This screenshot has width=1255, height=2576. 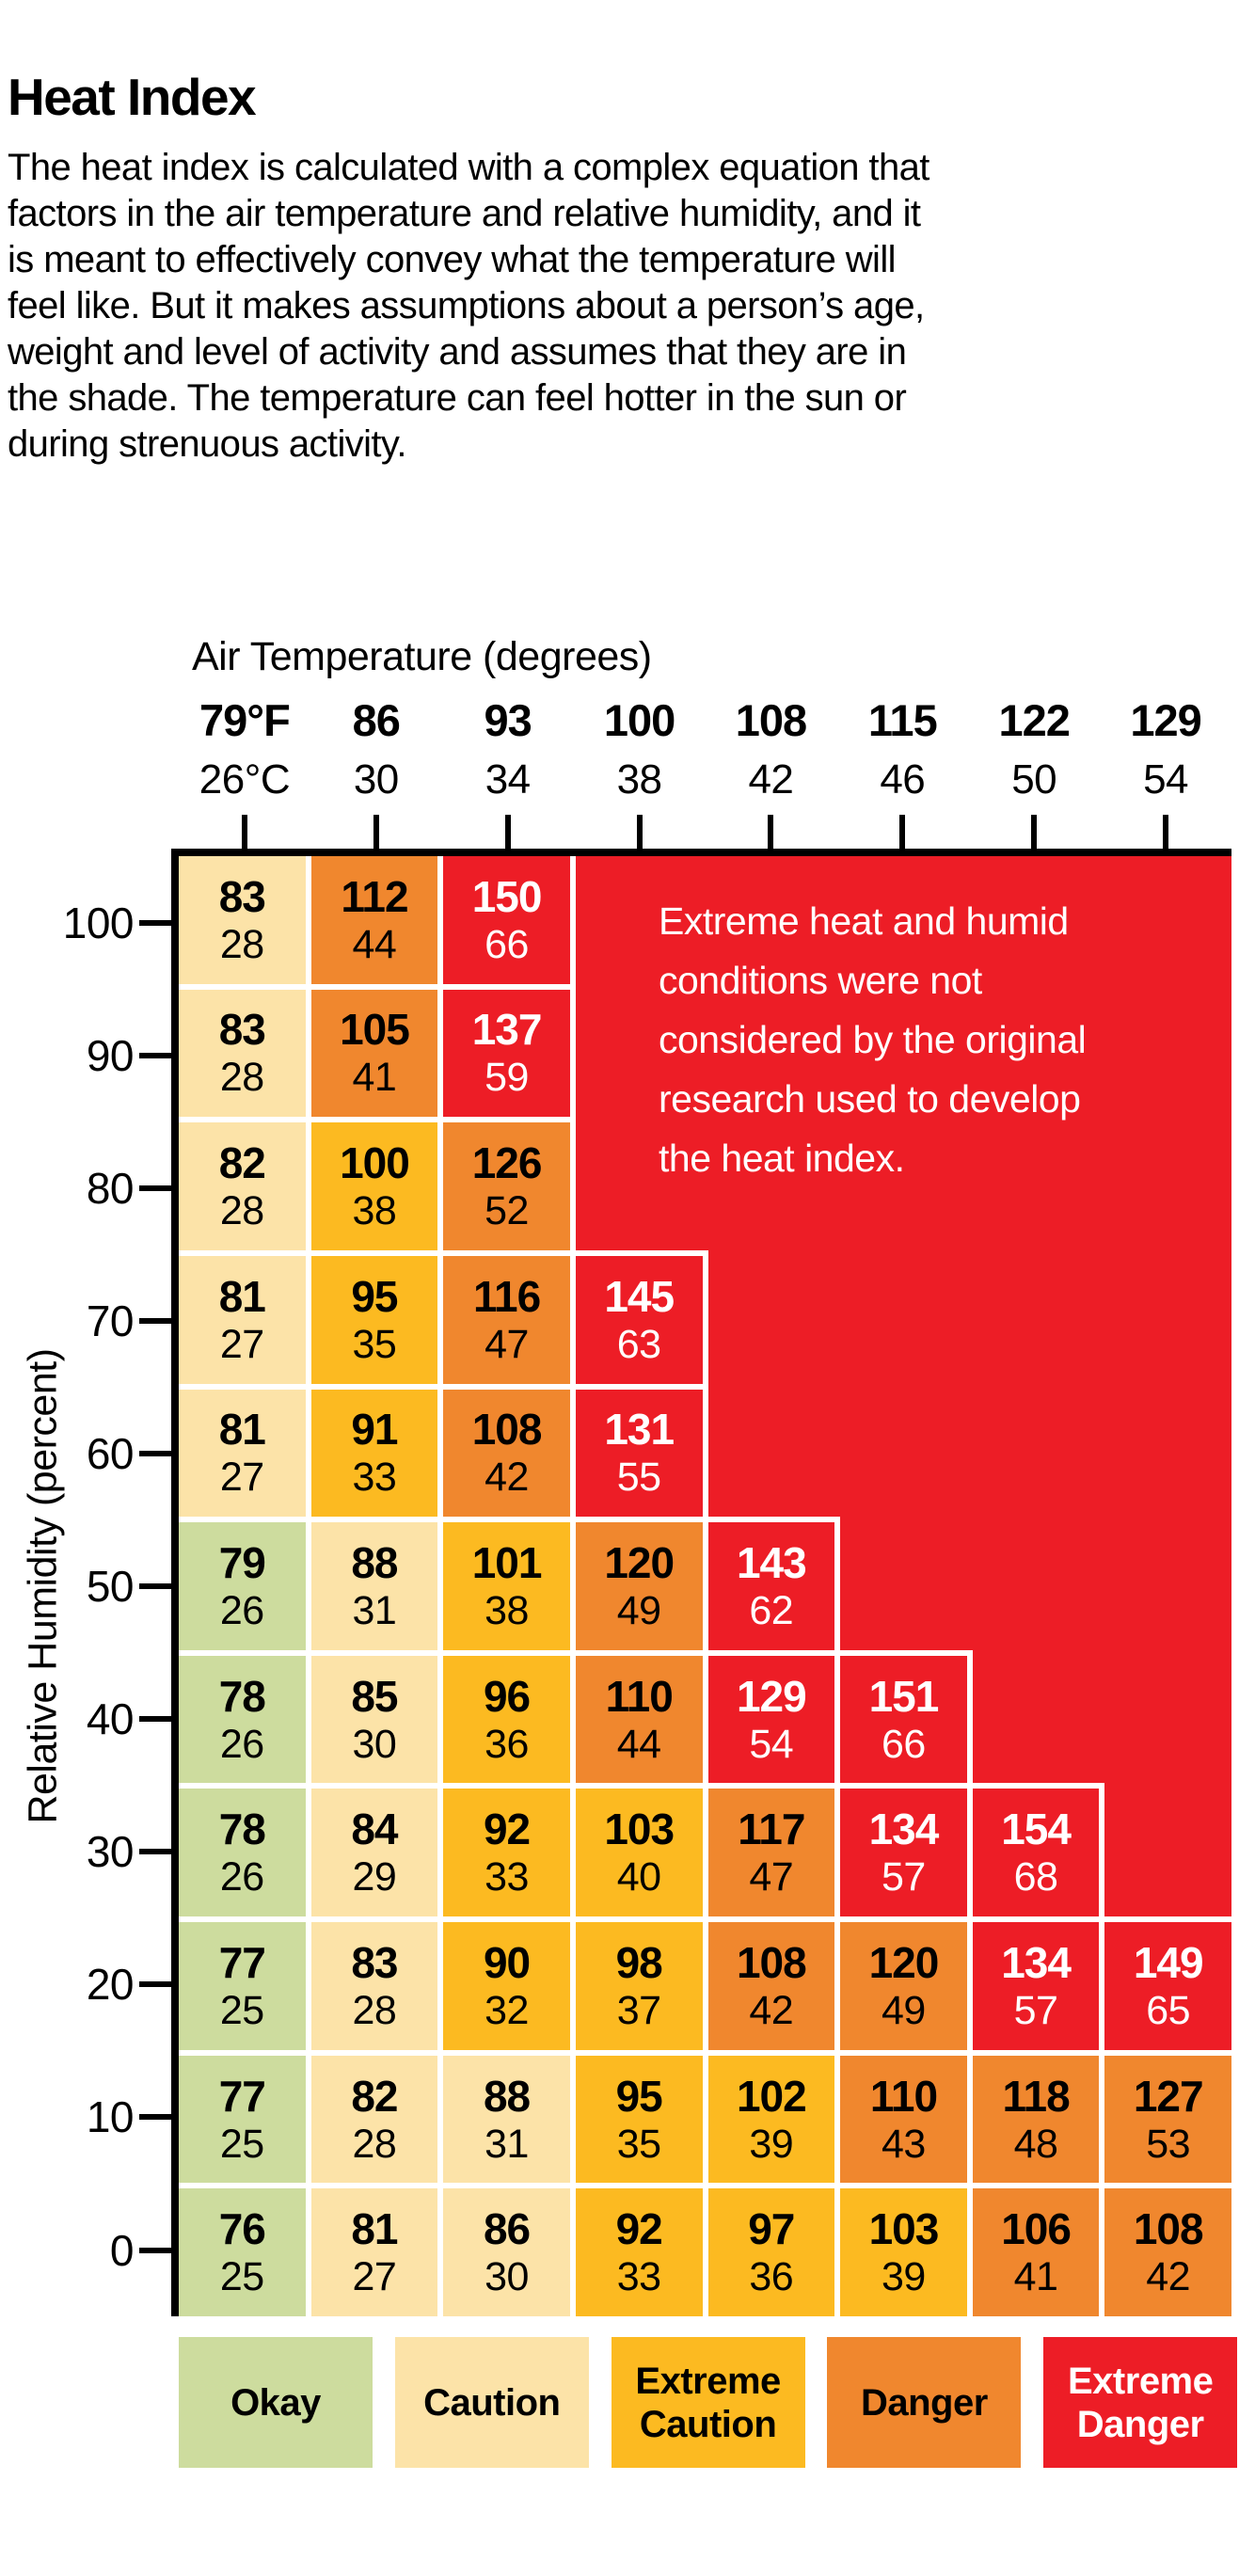 What do you see at coordinates (374, 1610) in the screenshot?
I see `cell-celsius-value: 31` at bounding box center [374, 1610].